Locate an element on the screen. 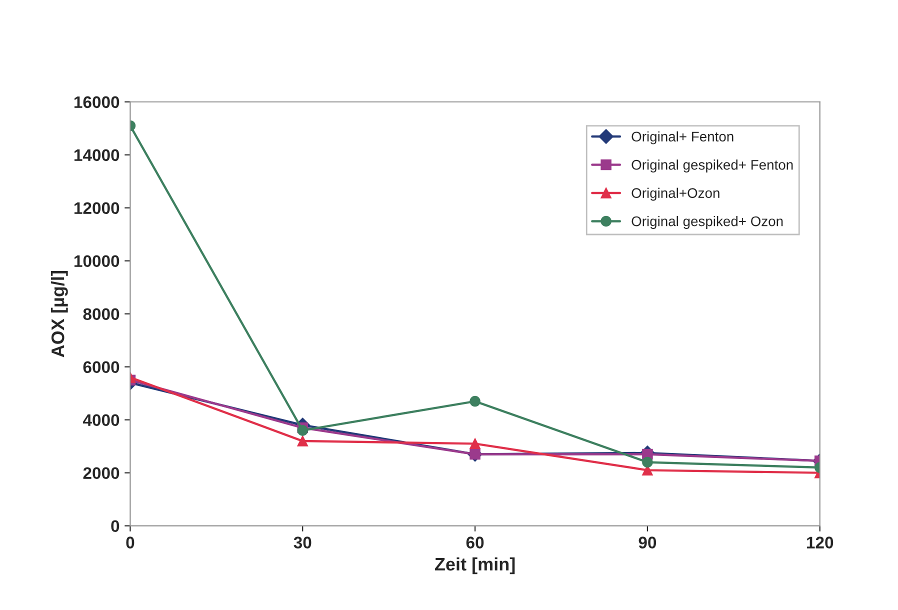 The height and width of the screenshot is (610, 898). y-tick-label: 4000 is located at coordinates (101, 420).